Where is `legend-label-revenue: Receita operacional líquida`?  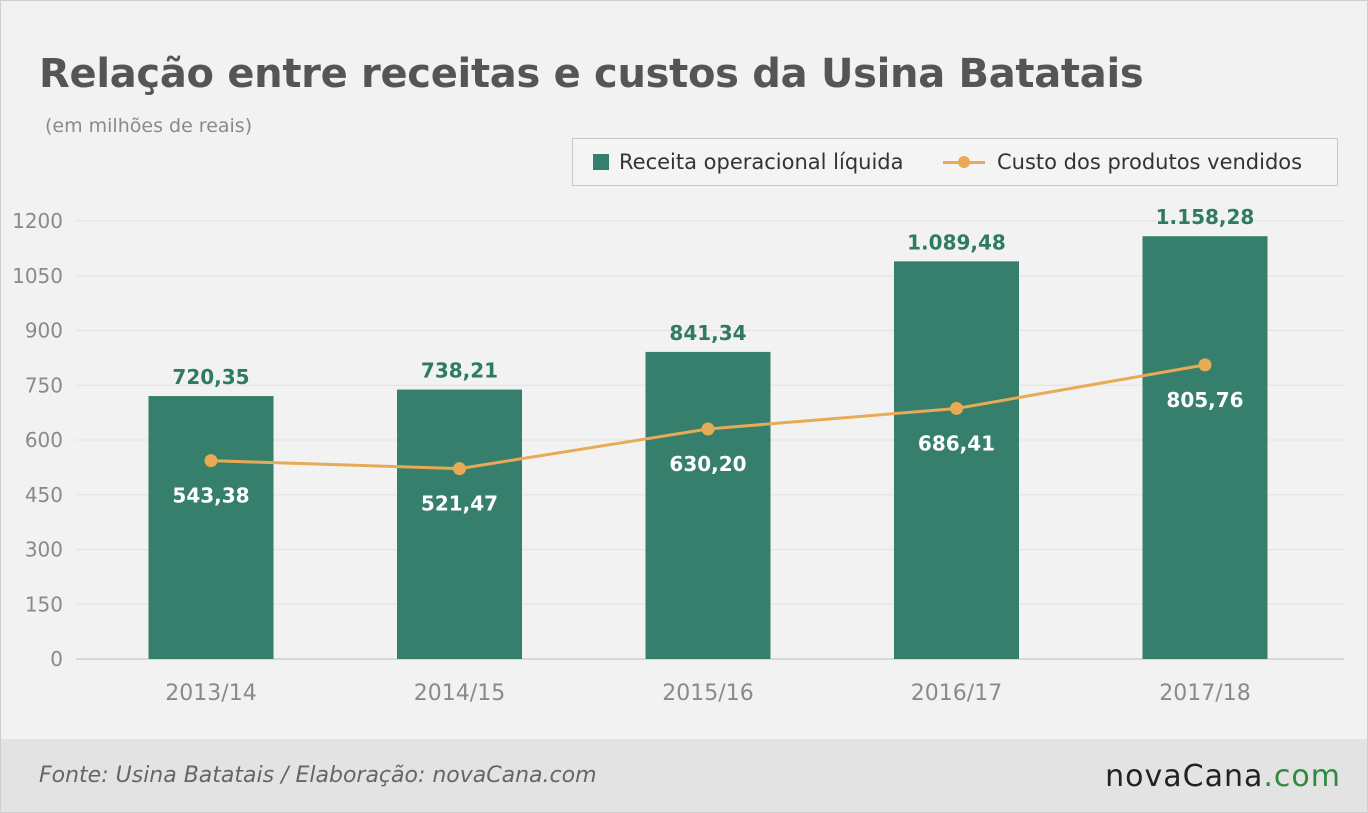 legend-label-revenue: Receita operacional líquida is located at coordinates (761, 162).